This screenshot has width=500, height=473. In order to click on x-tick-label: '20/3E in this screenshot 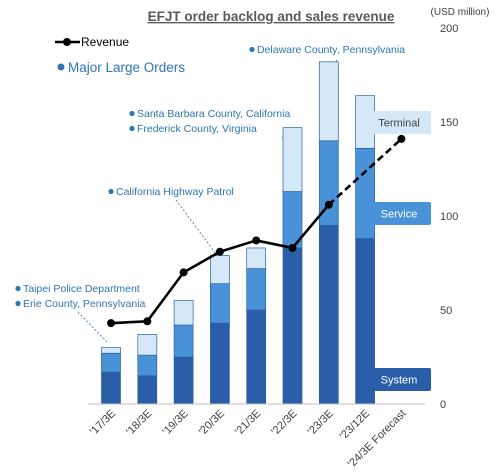, I will do `click(212, 423)`.